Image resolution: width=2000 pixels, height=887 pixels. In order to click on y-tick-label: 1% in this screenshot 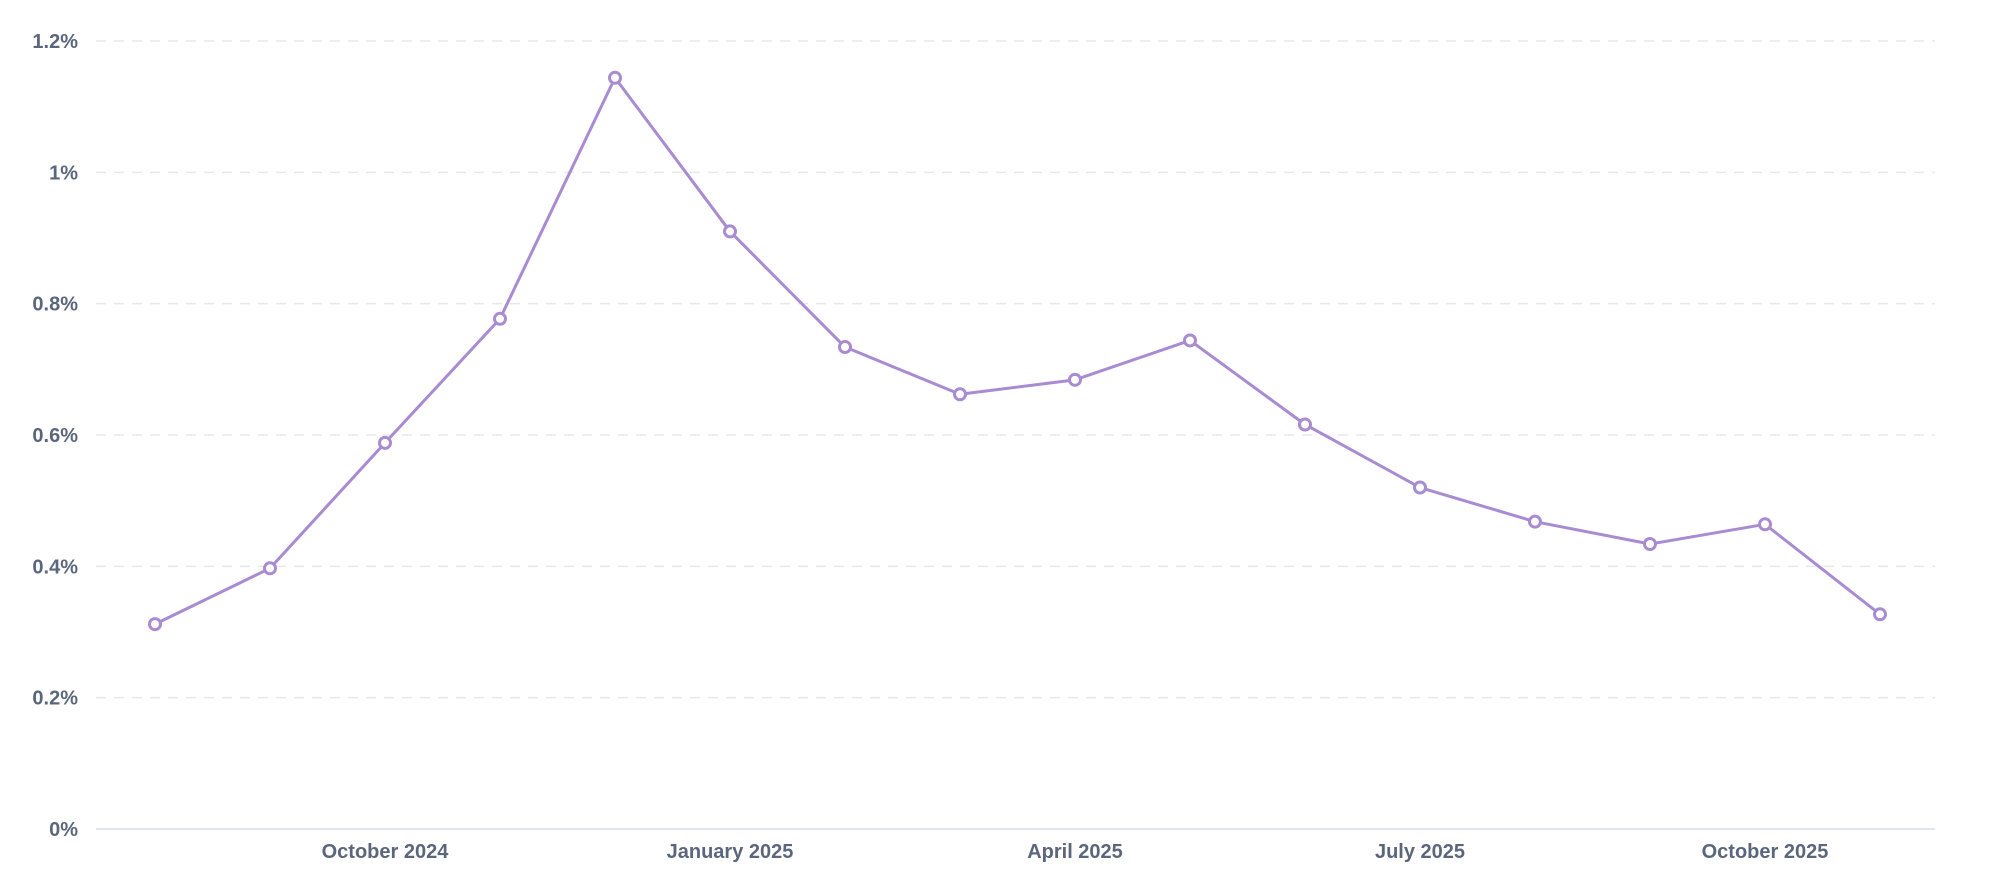, I will do `click(63, 173)`.